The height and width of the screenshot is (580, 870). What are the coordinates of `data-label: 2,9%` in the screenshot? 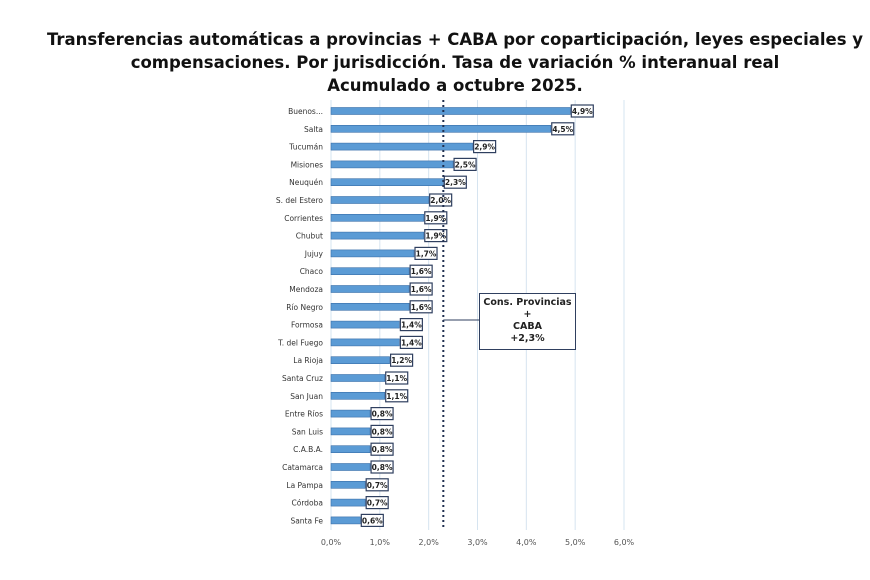 It's located at (484, 147).